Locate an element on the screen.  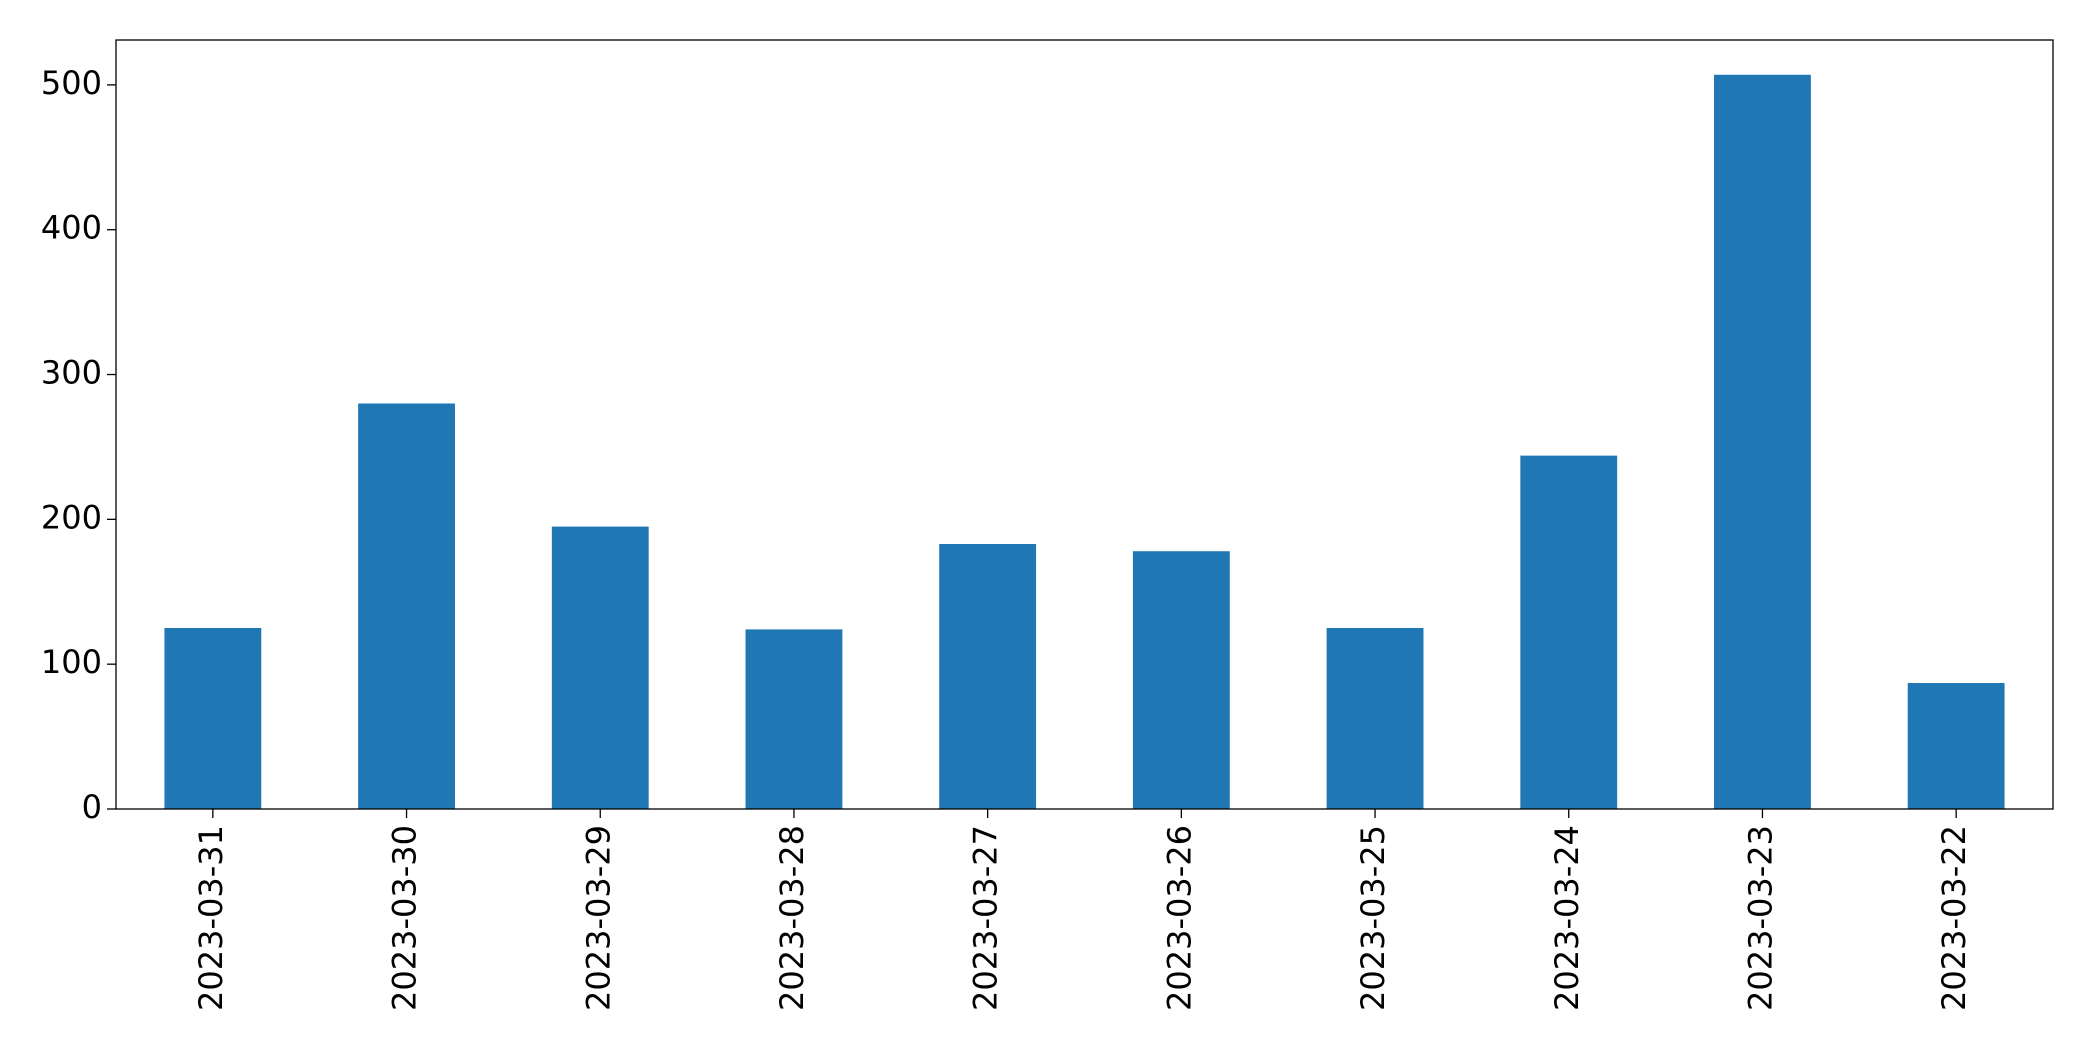
y-tick-label: 300 is located at coordinates (71, 373).